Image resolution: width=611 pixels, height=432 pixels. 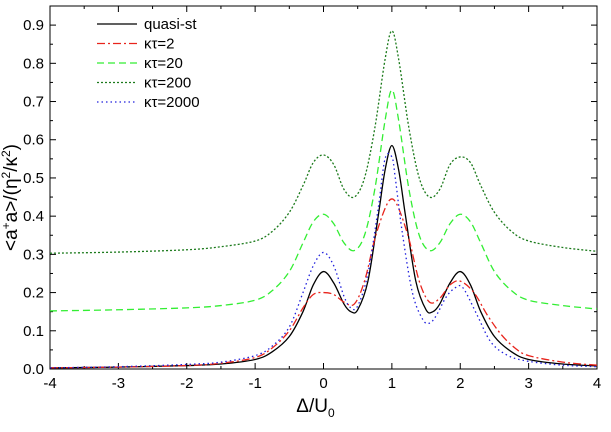 I want to click on y-tick-label: 0.4, so click(x=33, y=216).